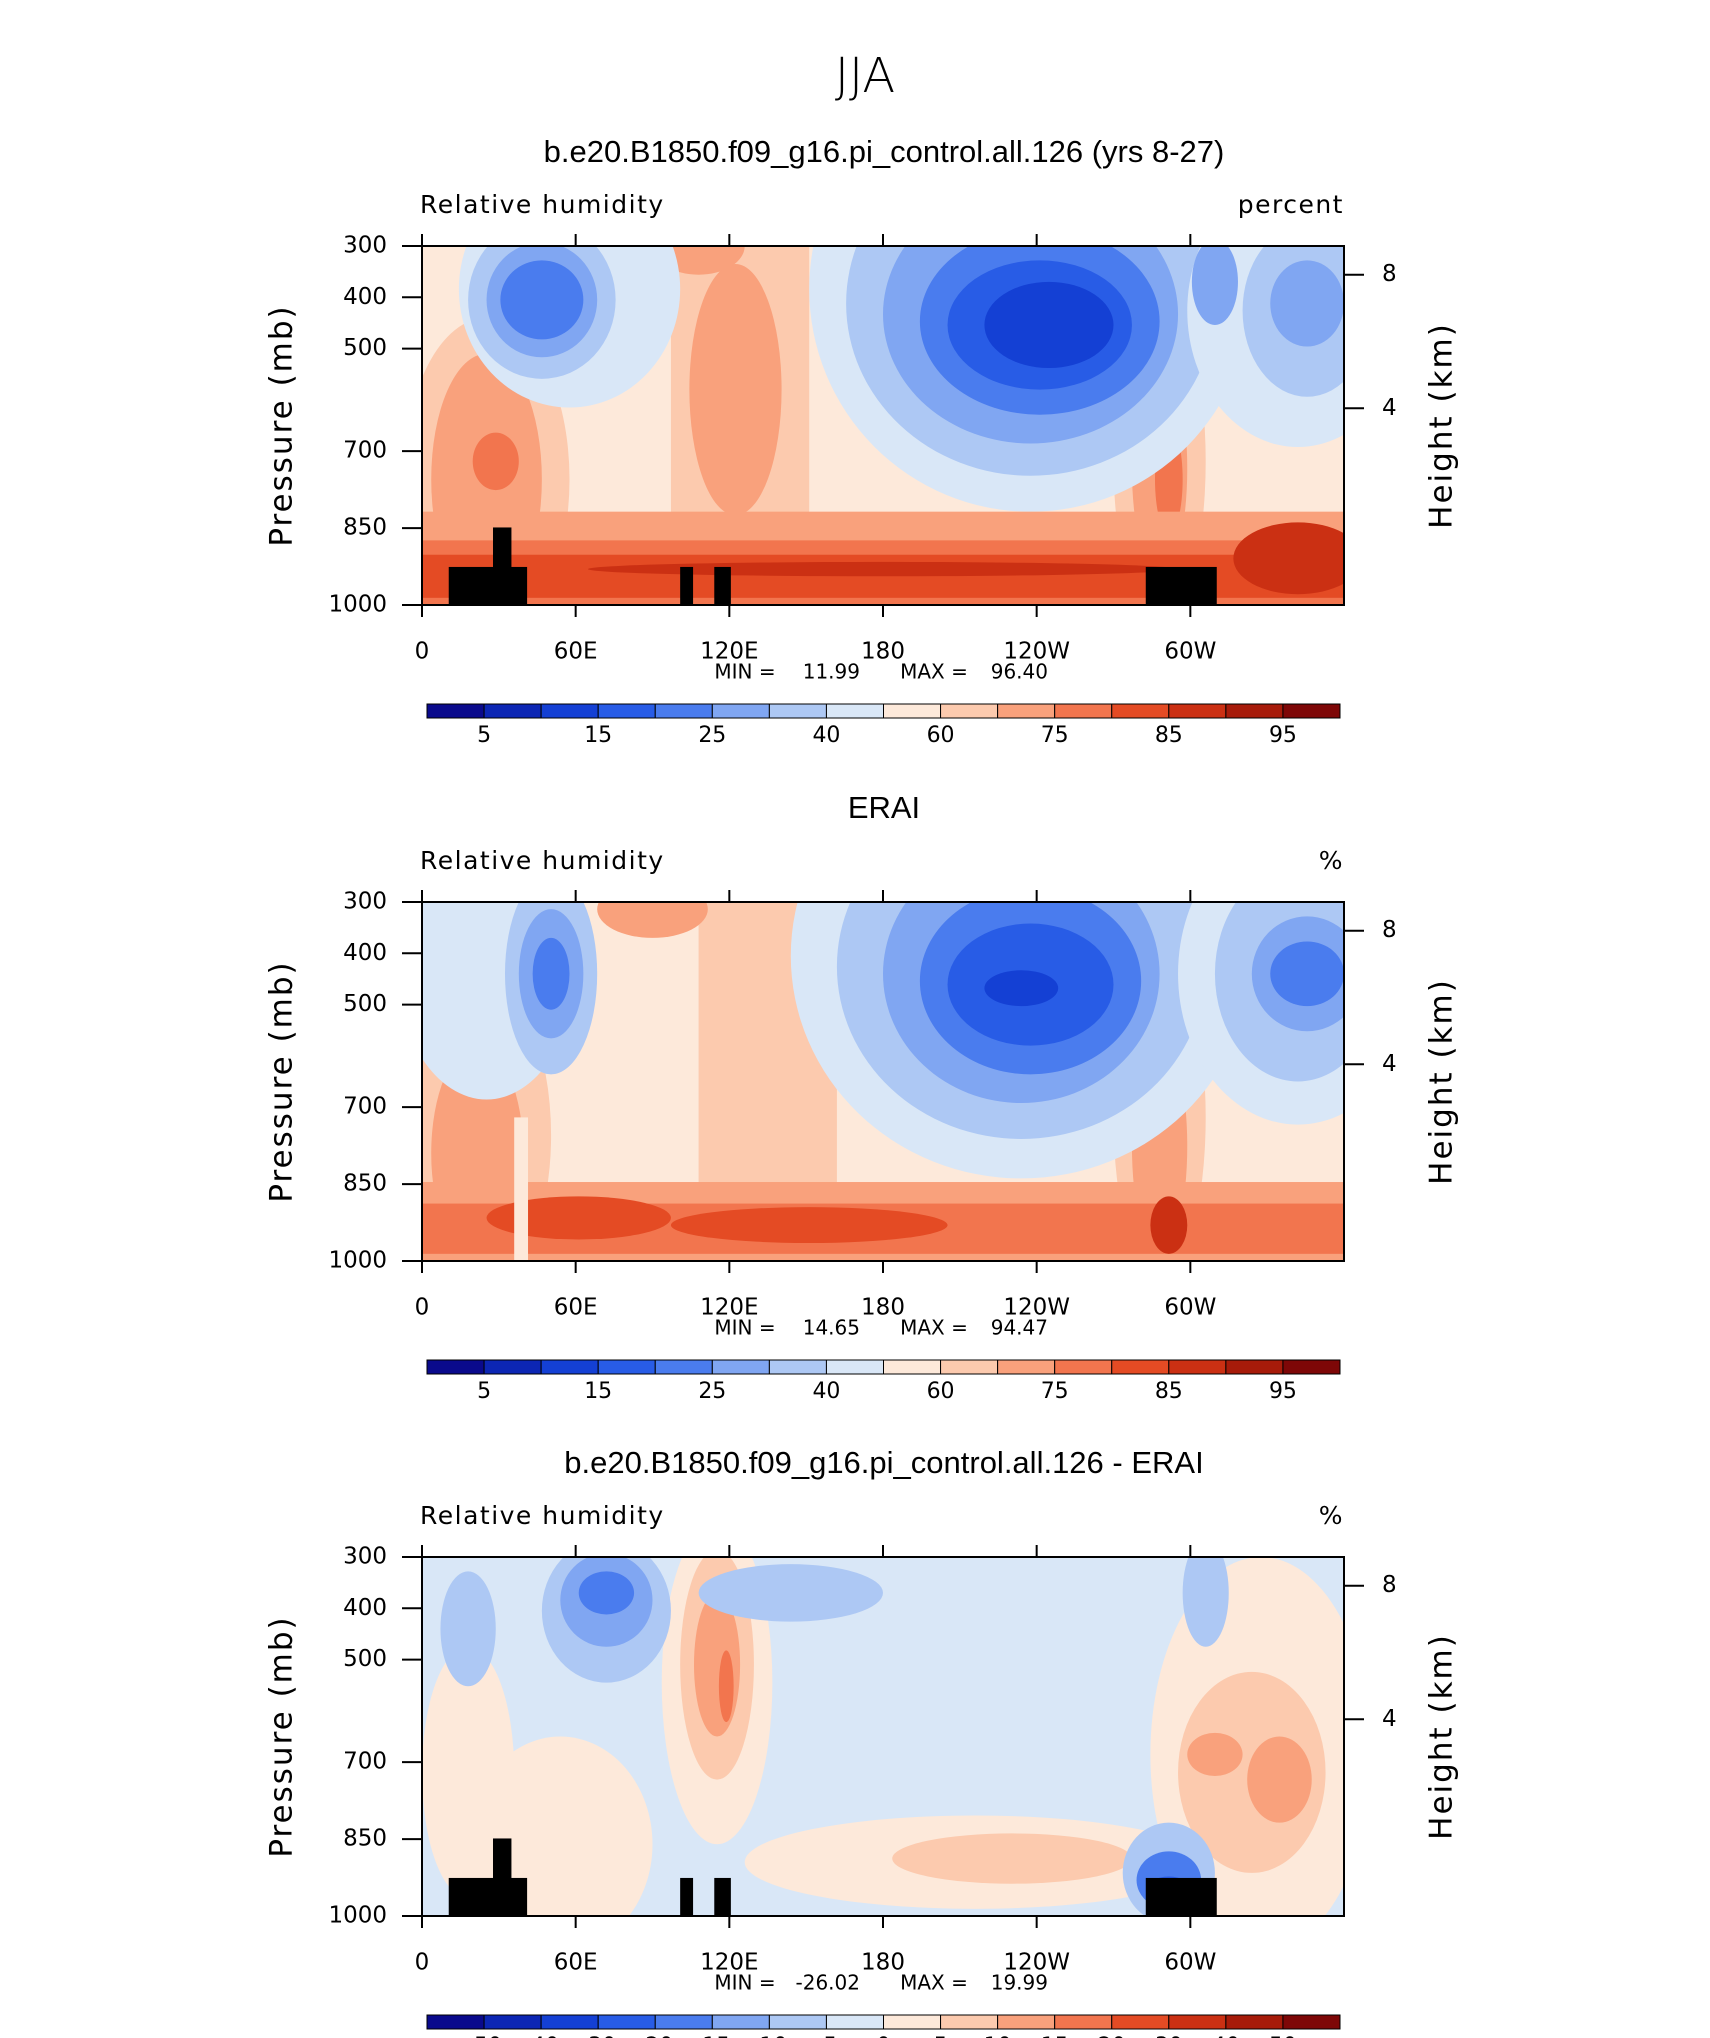  Describe the element at coordinates (712, 735) in the screenshot. I see `colorbar-label: 25` at that location.